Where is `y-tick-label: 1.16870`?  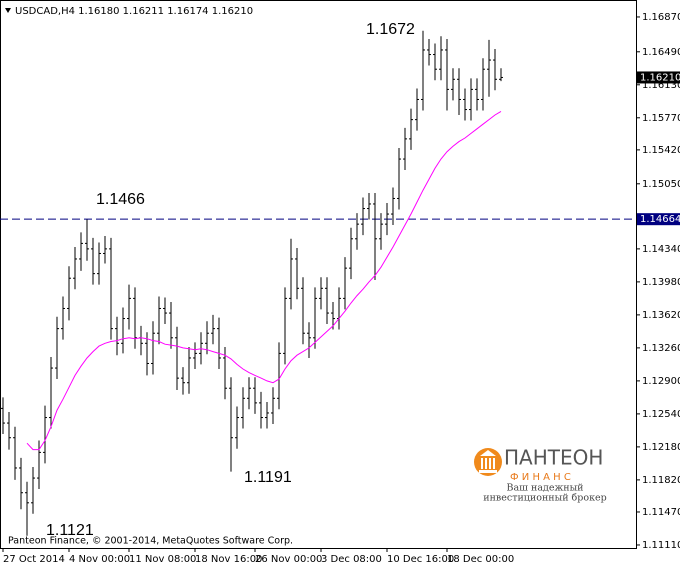 y-tick-label: 1.16870 is located at coordinates (661, 17).